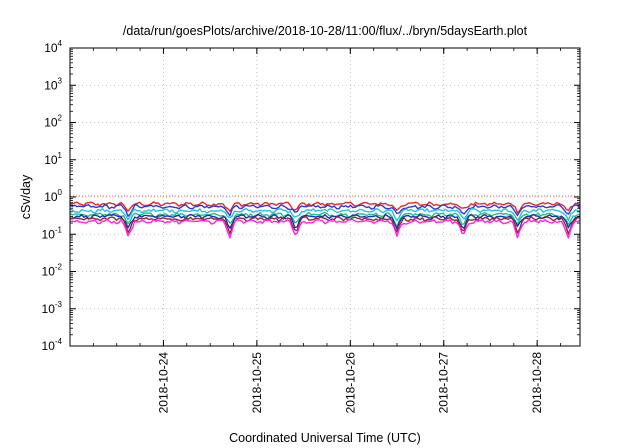 Image resolution: width=640 pixels, height=448 pixels. I want to click on x-tick-label: 2018-10-24, so click(163, 383).